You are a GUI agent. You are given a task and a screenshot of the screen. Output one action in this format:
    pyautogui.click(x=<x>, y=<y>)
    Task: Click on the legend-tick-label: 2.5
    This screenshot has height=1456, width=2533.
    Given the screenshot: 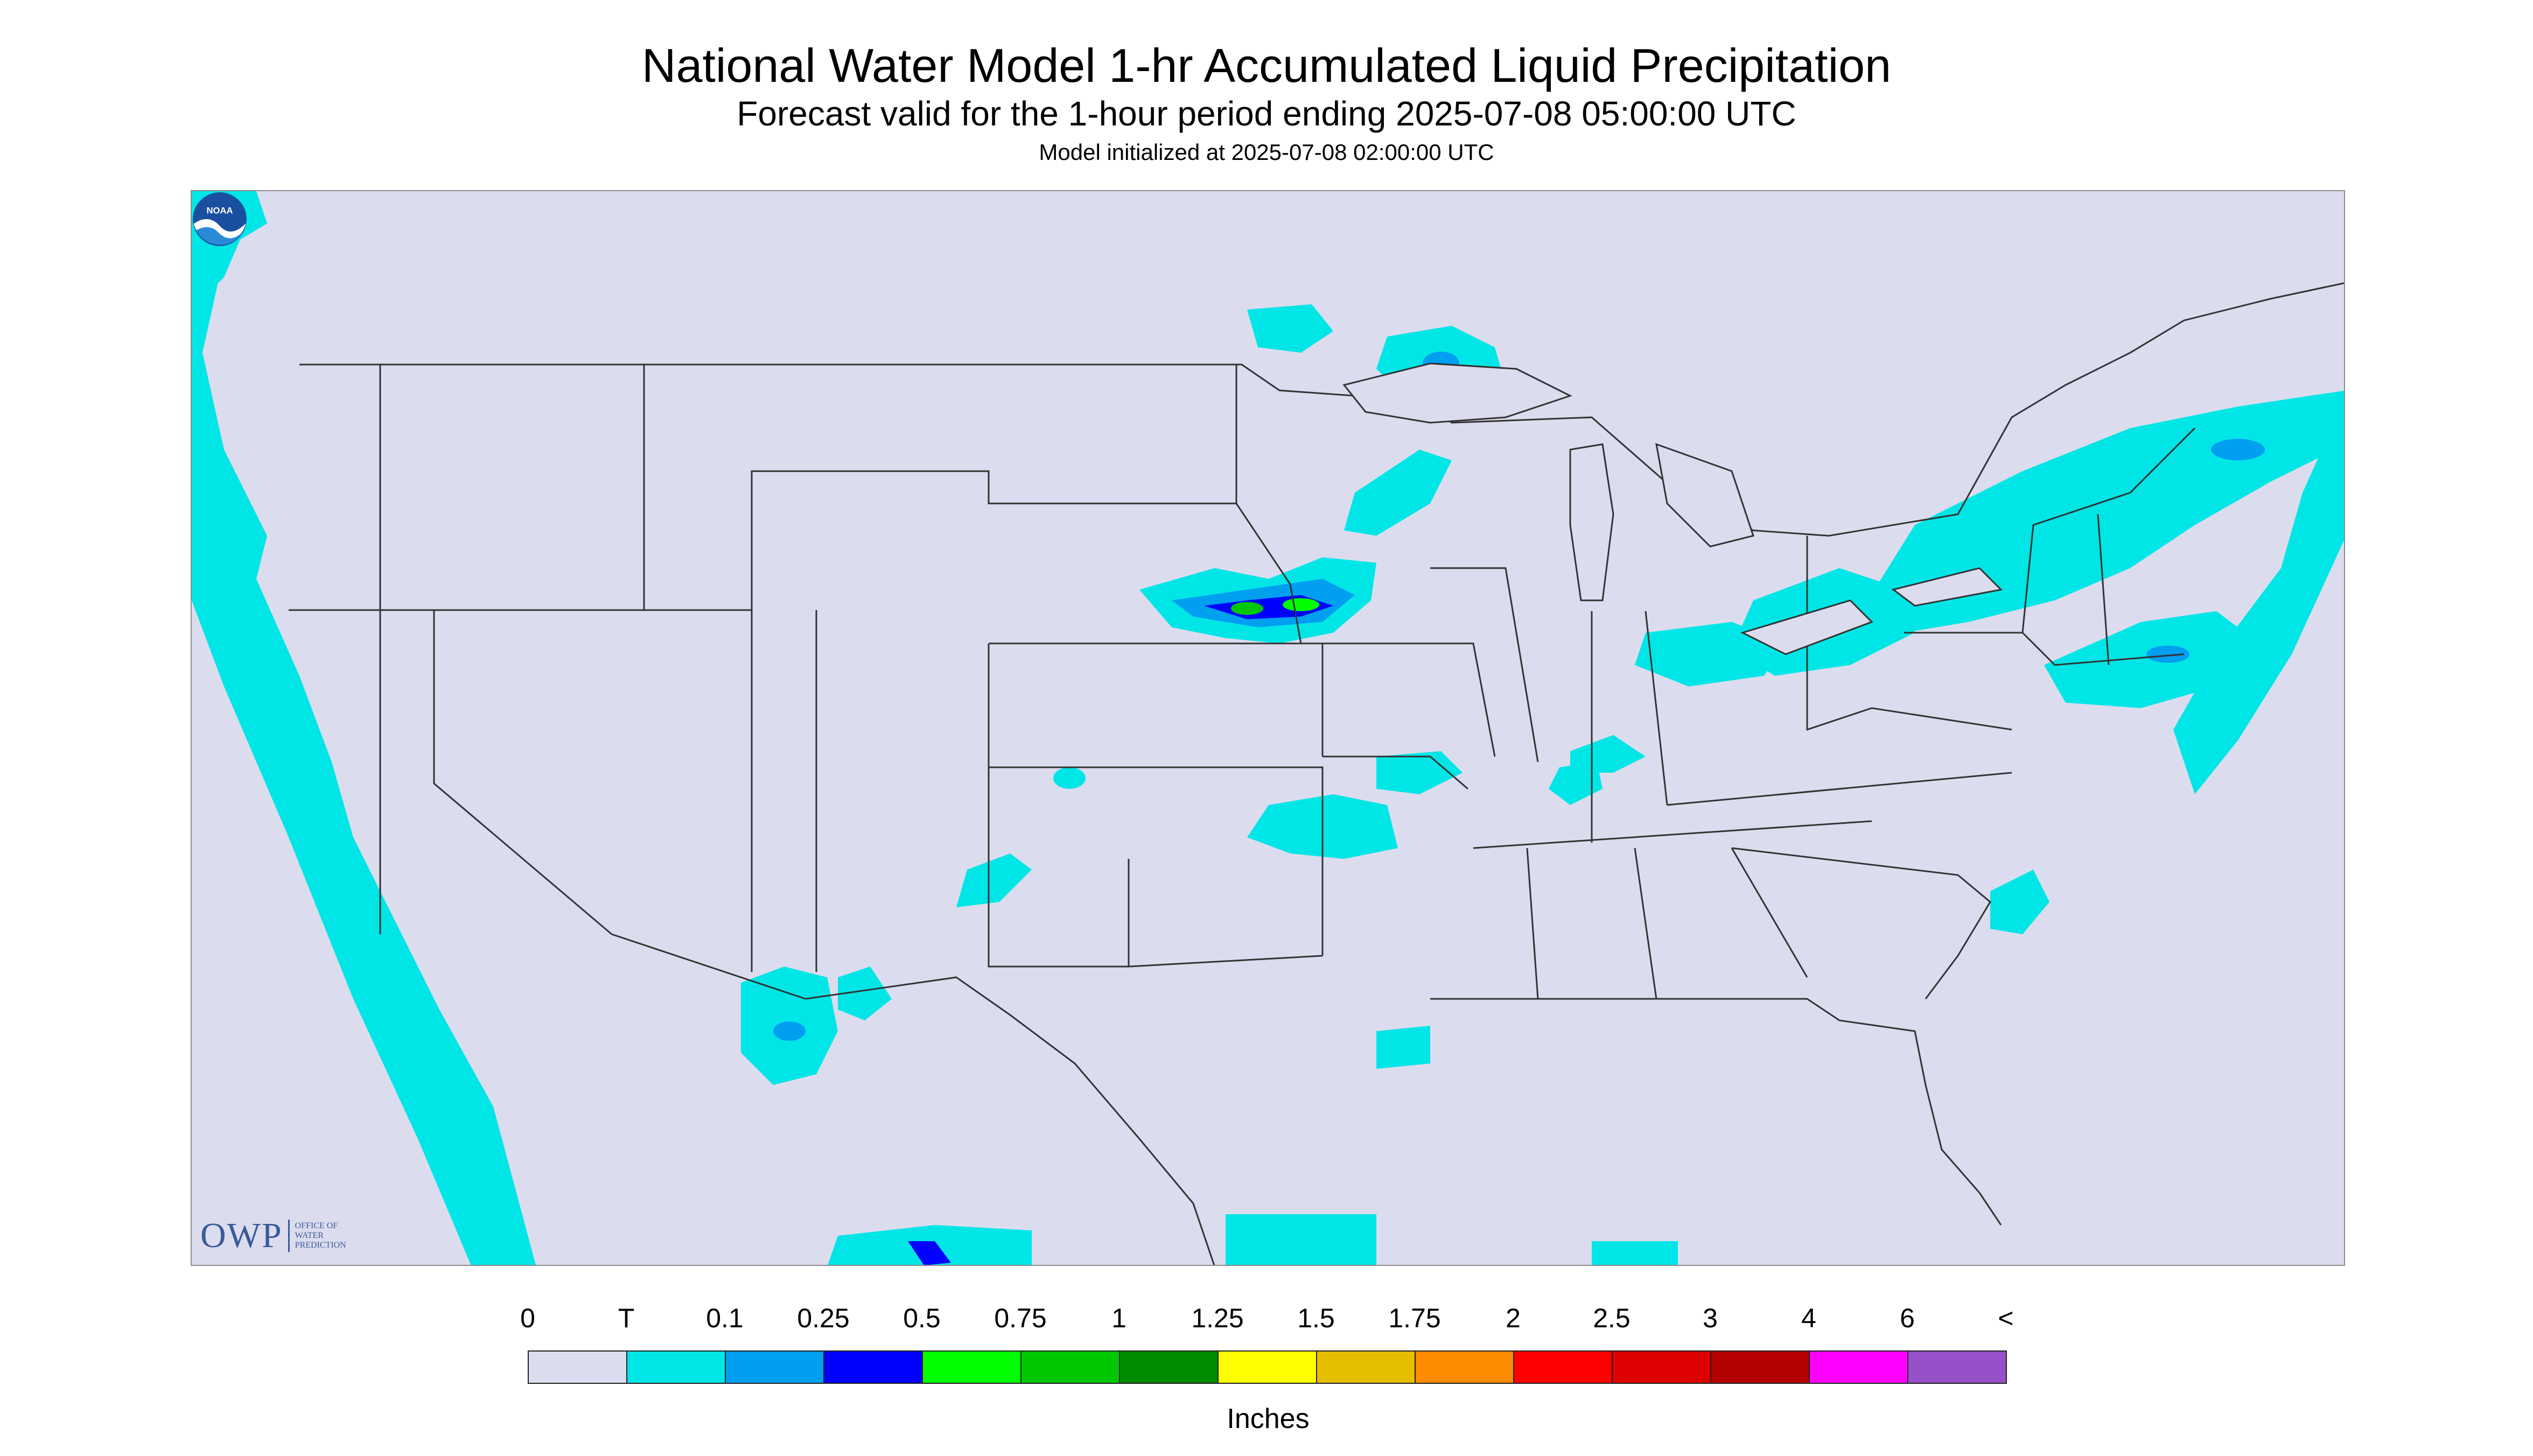 What is the action you would take?
    pyautogui.click(x=1612, y=1318)
    